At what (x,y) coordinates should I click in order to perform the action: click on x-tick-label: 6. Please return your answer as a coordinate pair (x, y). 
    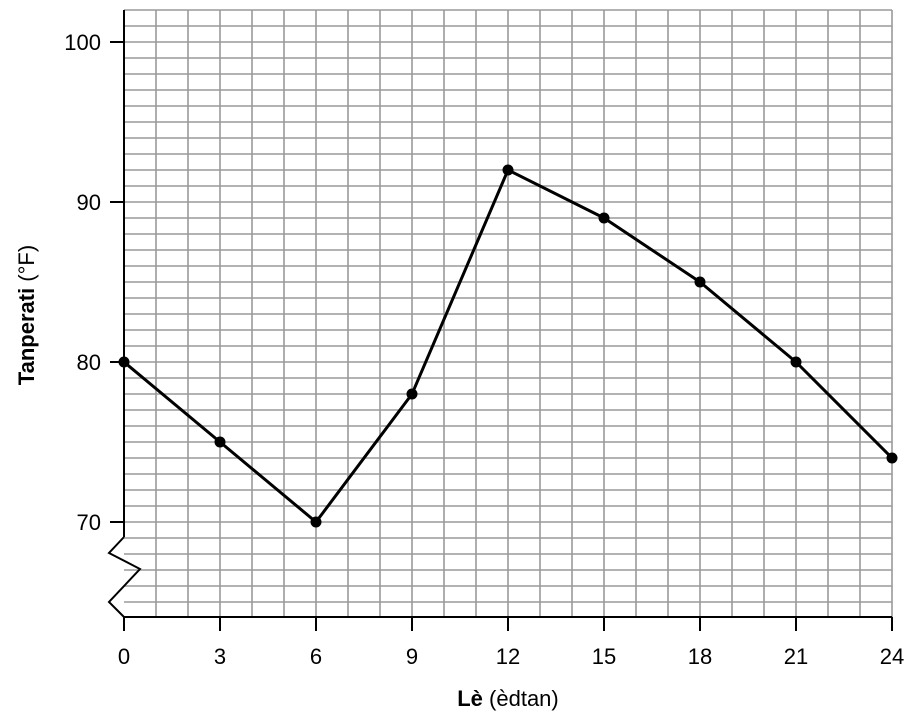
    Looking at the image, I should click on (316, 656).